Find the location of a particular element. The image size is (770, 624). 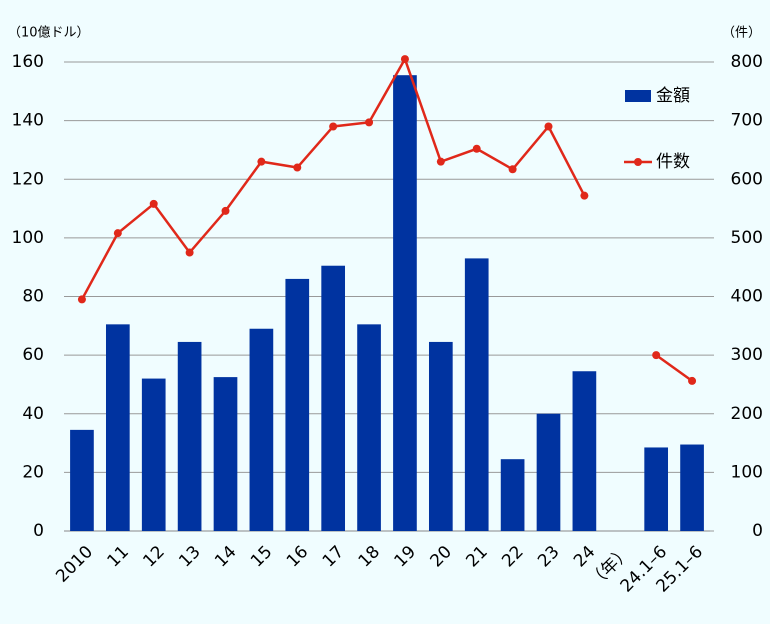

y-tick-label: 40 is located at coordinates (33, 414).